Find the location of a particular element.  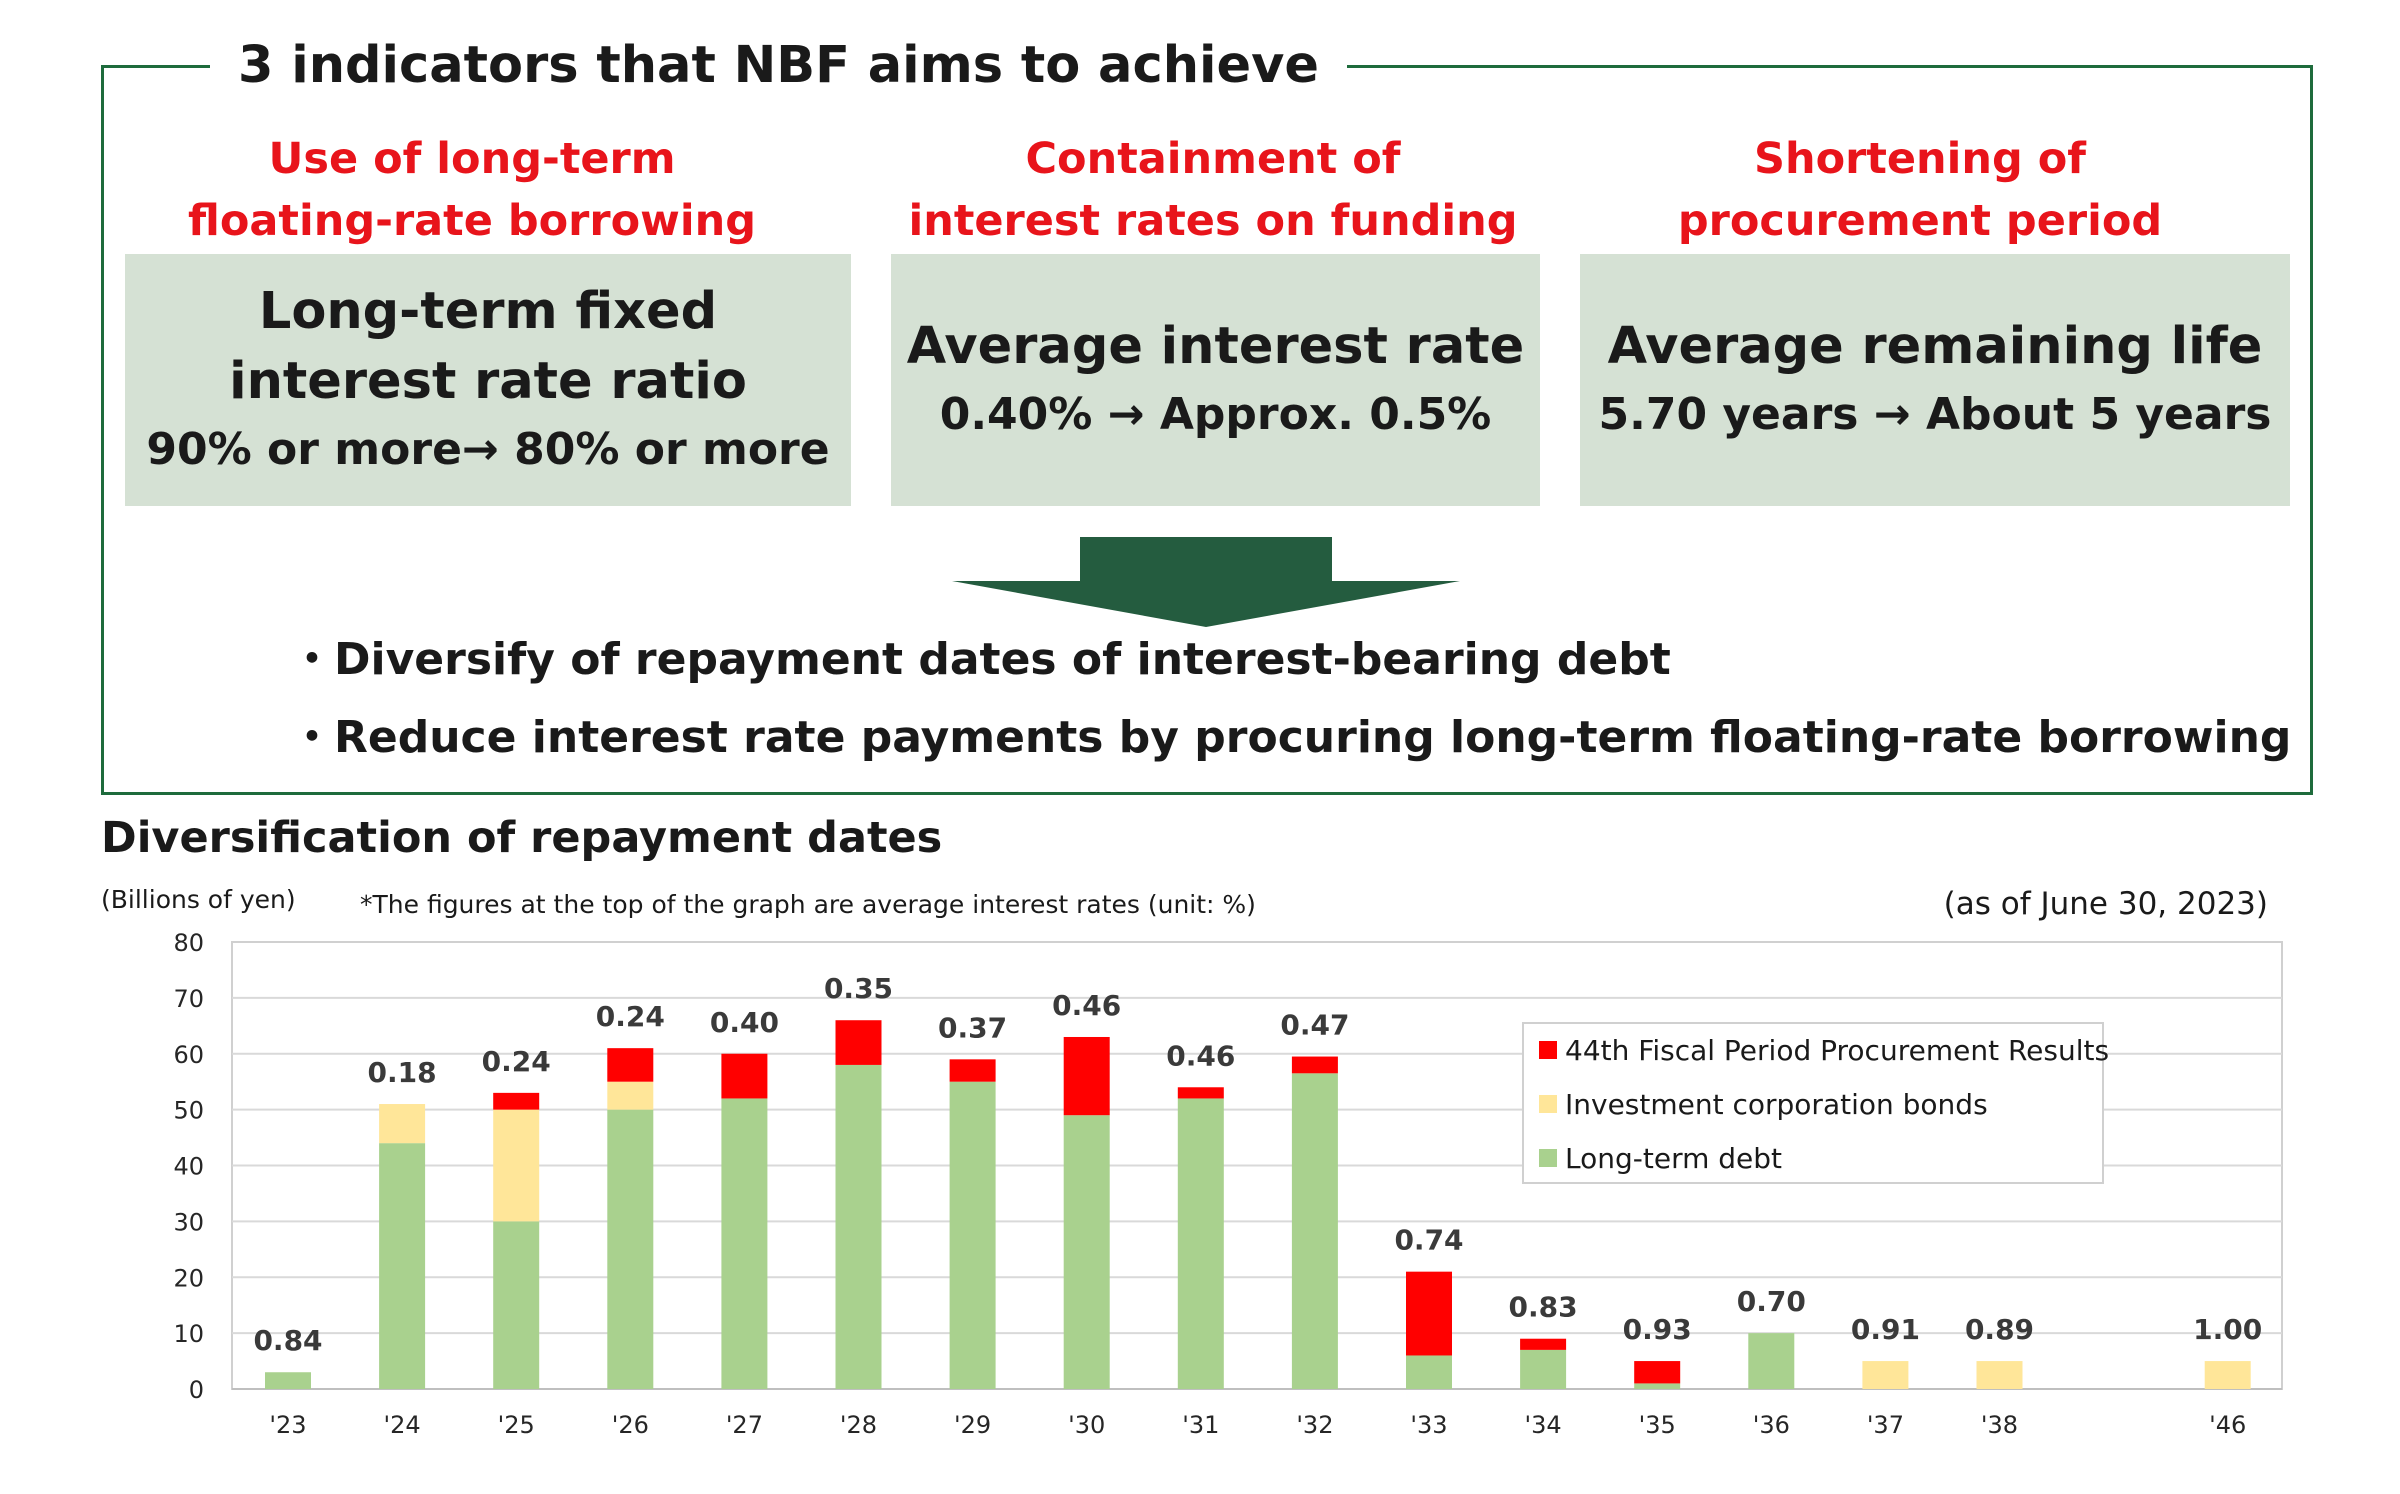

indicator-3-line1: Average remaining life is located at coordinates (1935, 346).